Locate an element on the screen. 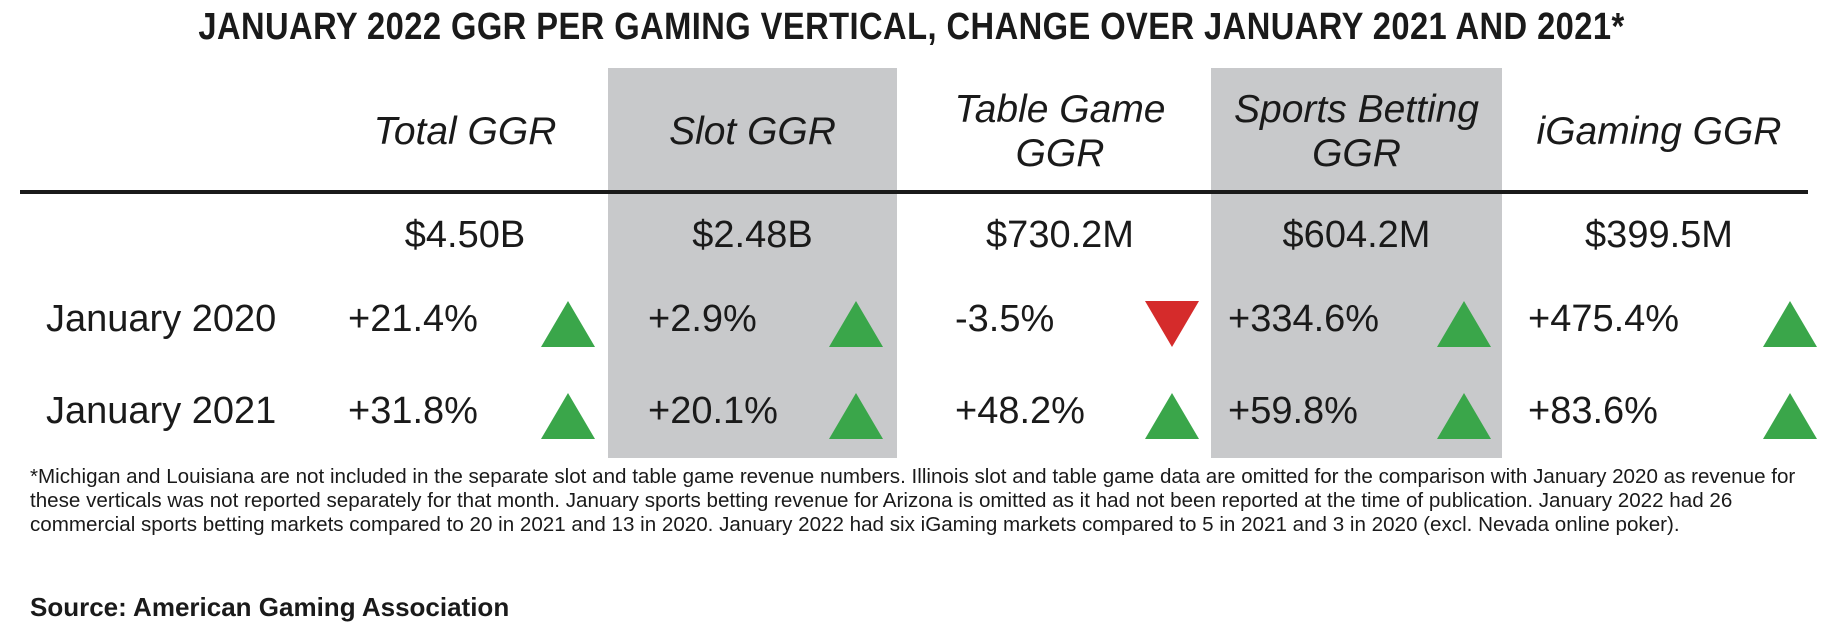 This screenshot has height=625, width=1823. down-triangle-icon is located at coordinates (1172, 324).